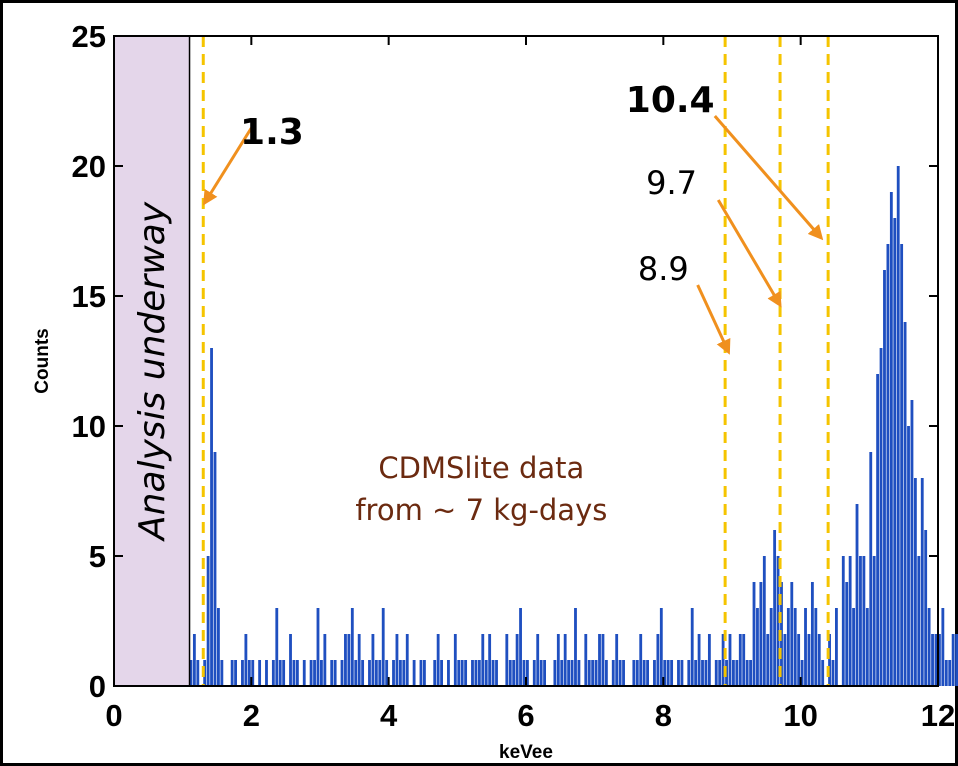 Image resolution: width=958 pixels, height=766 pixels. I want to click on y-tick-label: 0, so click(97, 686).